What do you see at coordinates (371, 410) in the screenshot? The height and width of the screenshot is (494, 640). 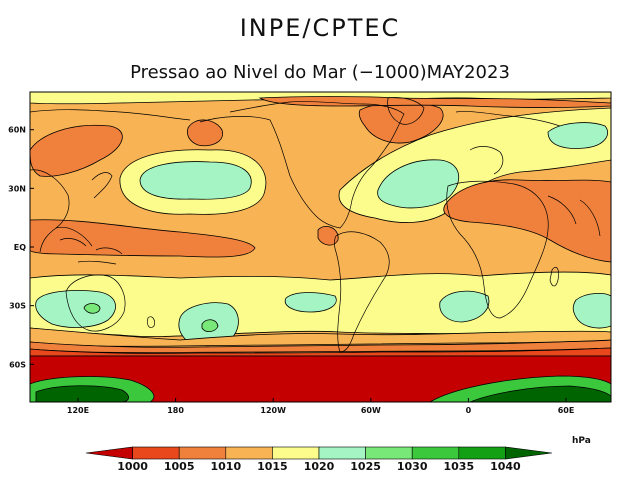 I see `lon-label: 60W` at bounding box center [371, 410].